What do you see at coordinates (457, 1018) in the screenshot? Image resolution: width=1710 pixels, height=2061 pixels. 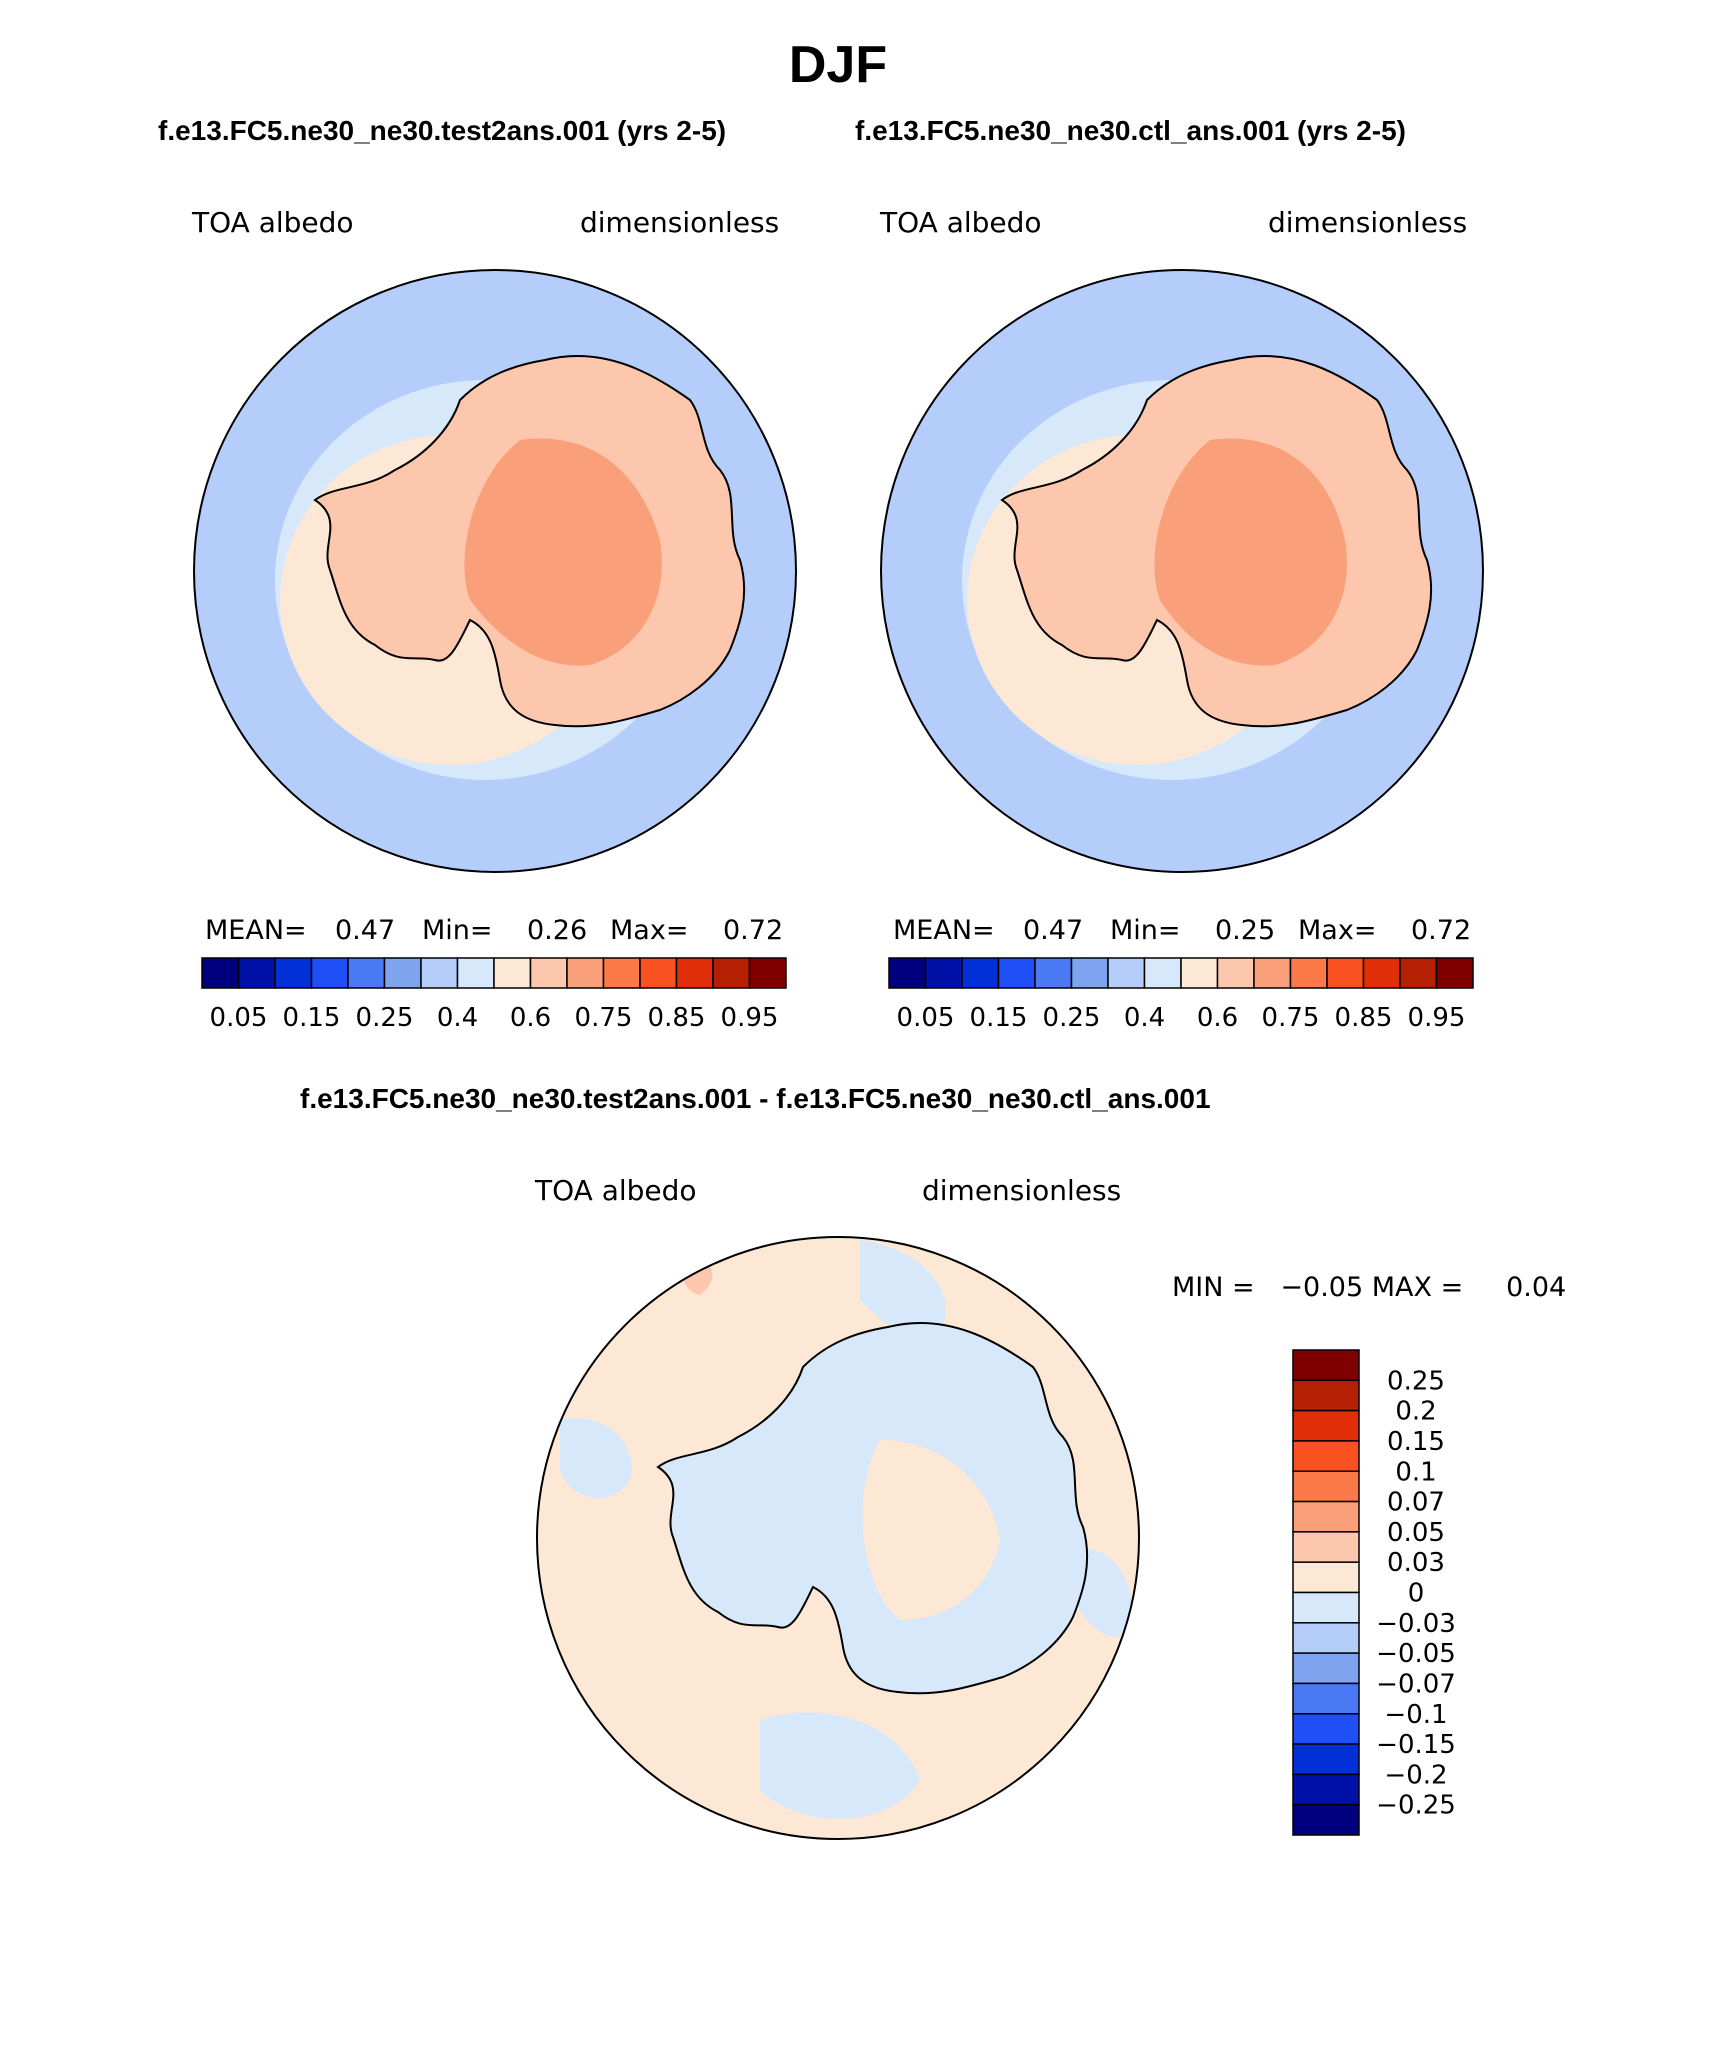 I see `left-colorbar-tick-label-3: 0.4` at bounding box center [457, 1018].